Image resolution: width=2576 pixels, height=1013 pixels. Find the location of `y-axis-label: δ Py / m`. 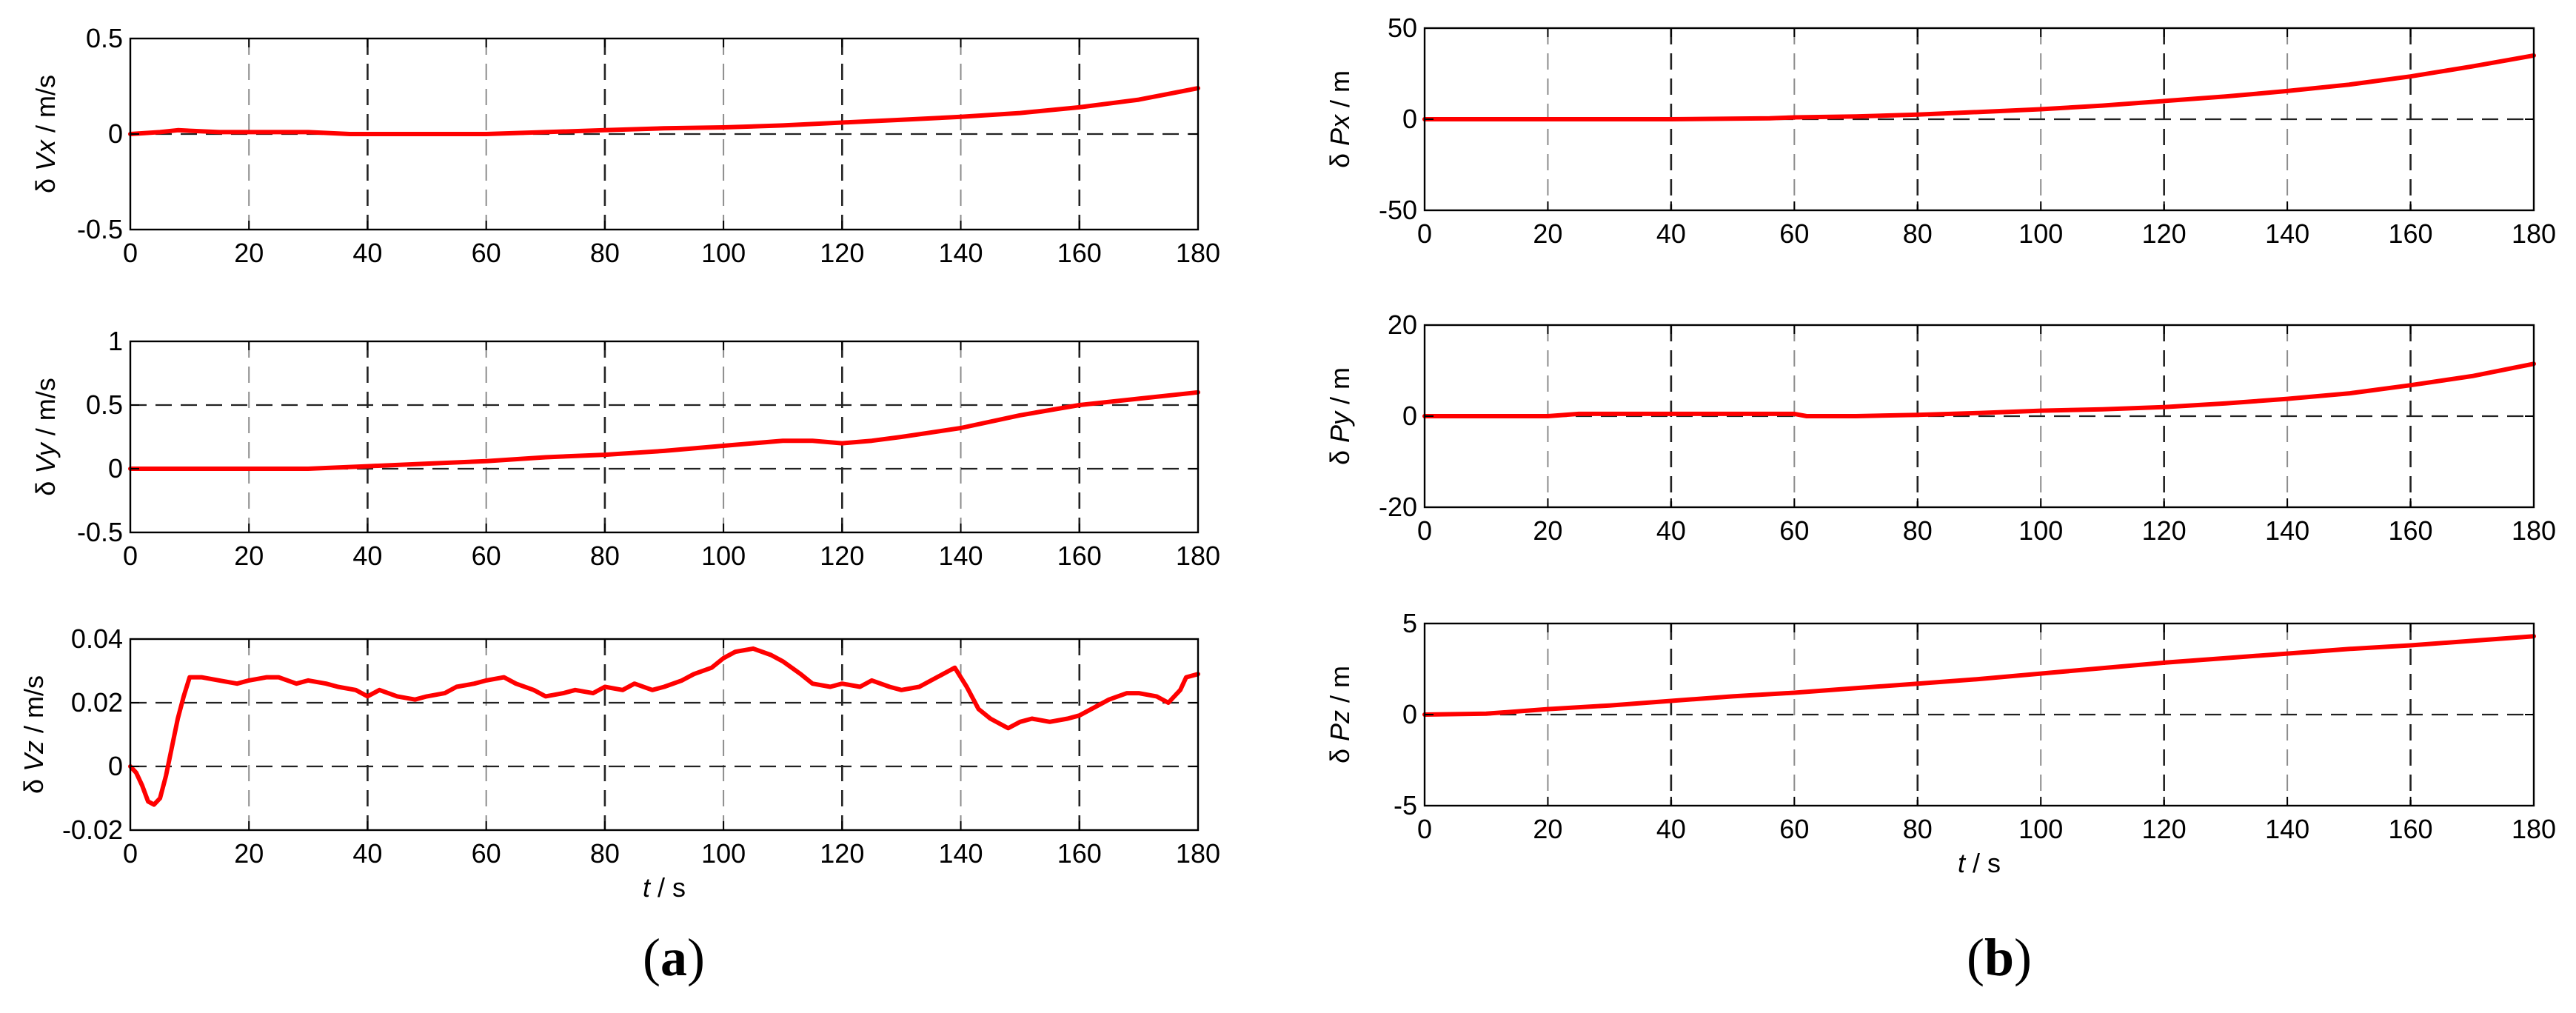

y-axis-label: δ Py / m is located at coordinates (1340, 416).